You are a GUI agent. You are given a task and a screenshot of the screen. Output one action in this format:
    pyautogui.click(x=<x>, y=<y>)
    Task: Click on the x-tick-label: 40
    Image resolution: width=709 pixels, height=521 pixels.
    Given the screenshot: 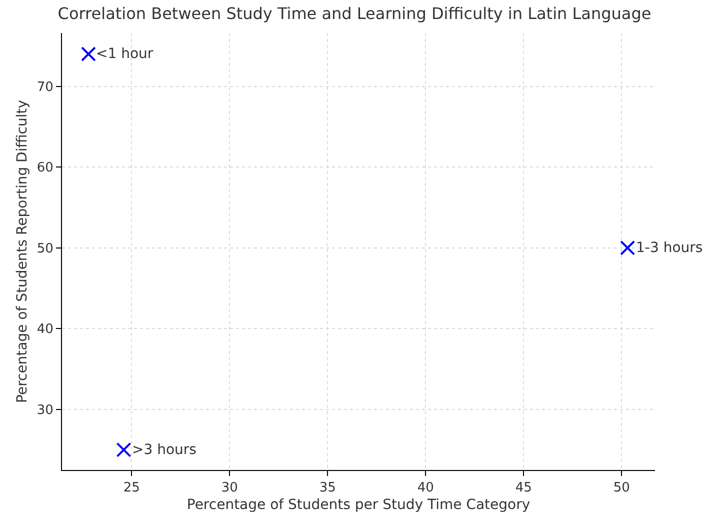 What is the action you would take?
    pyautogui.click(x=425, y=488)
    